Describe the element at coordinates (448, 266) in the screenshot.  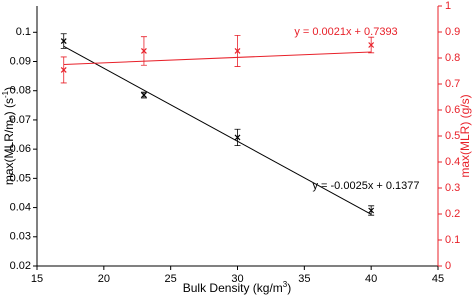
I see `y2-tick-label: 0` at that location.